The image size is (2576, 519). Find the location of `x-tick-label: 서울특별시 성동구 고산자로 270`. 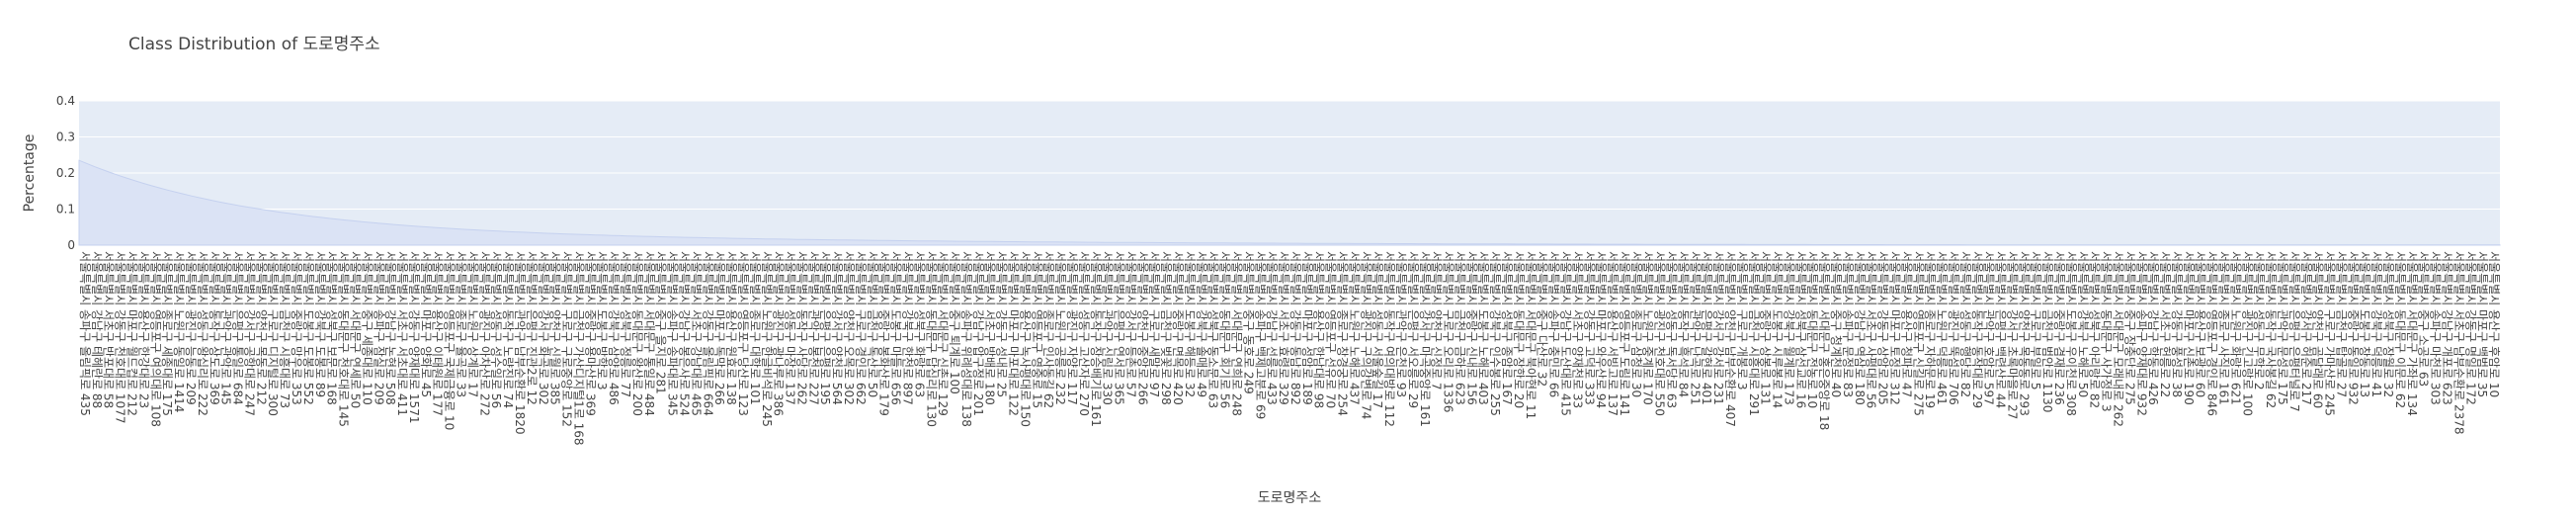

x-tick-label: 서울특별시 성동구 고산자로 270 is located at coordinates (1084, 333).